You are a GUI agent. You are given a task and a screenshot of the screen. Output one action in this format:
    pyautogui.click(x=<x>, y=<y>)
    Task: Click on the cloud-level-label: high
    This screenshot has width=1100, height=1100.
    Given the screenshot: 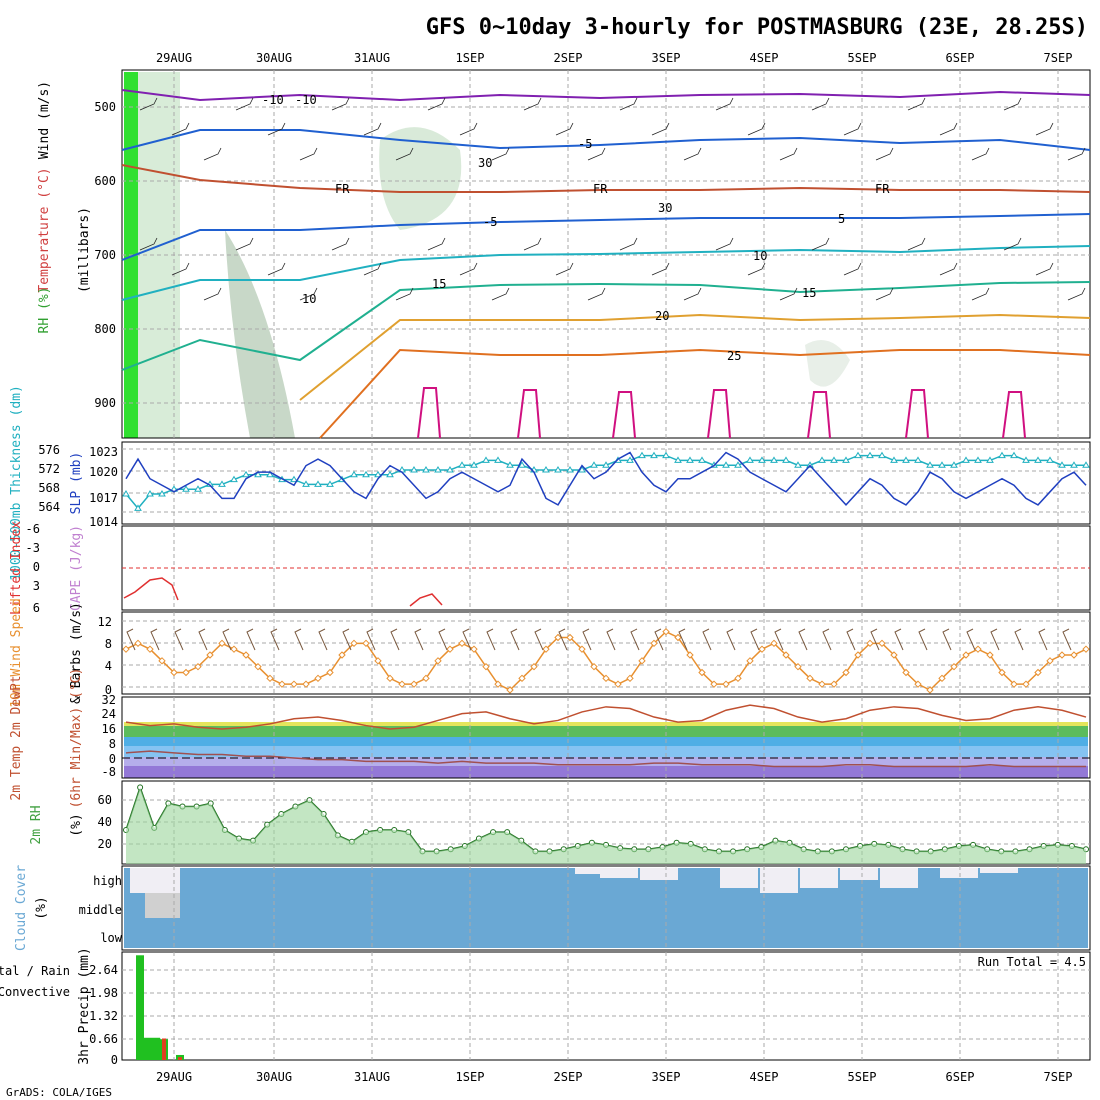 What is the action you would take?
    pyautogui.click(x=107, y=881)
    